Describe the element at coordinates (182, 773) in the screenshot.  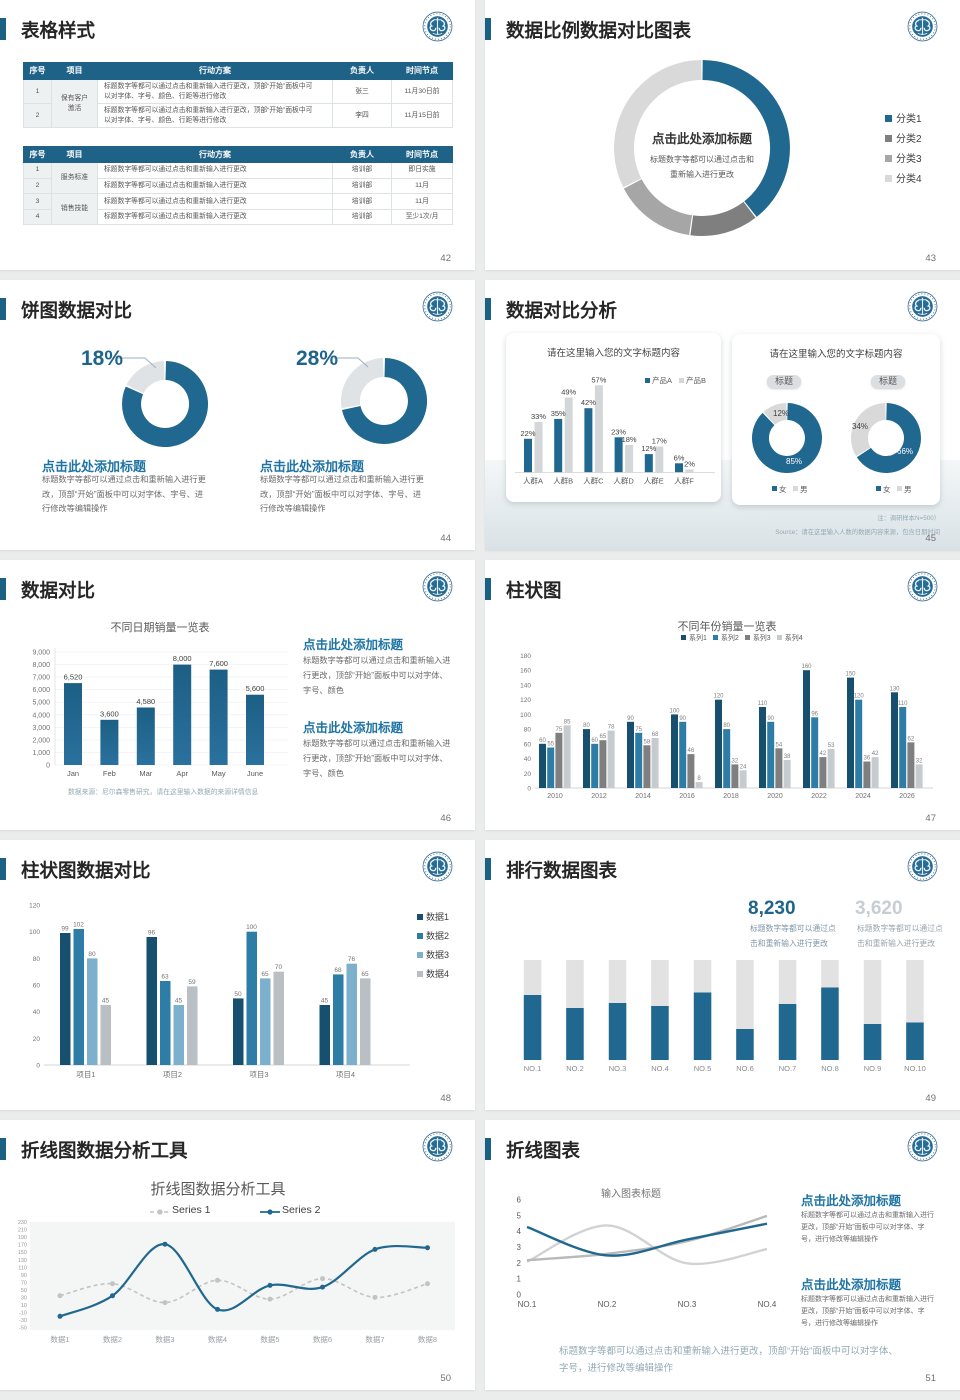
I see `svg-text: Apr` at that location.